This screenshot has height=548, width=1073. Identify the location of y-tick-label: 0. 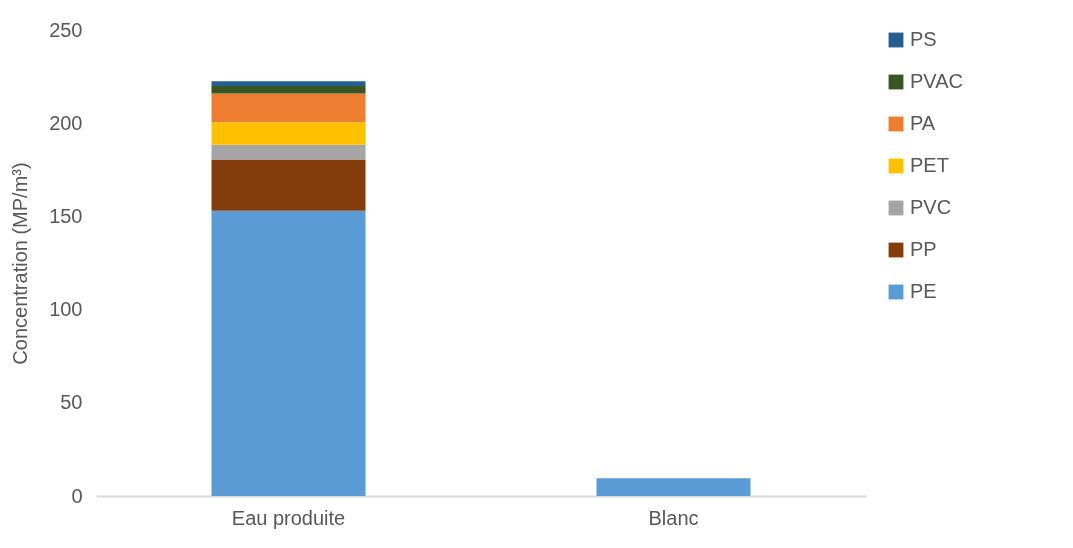
(77, 495).